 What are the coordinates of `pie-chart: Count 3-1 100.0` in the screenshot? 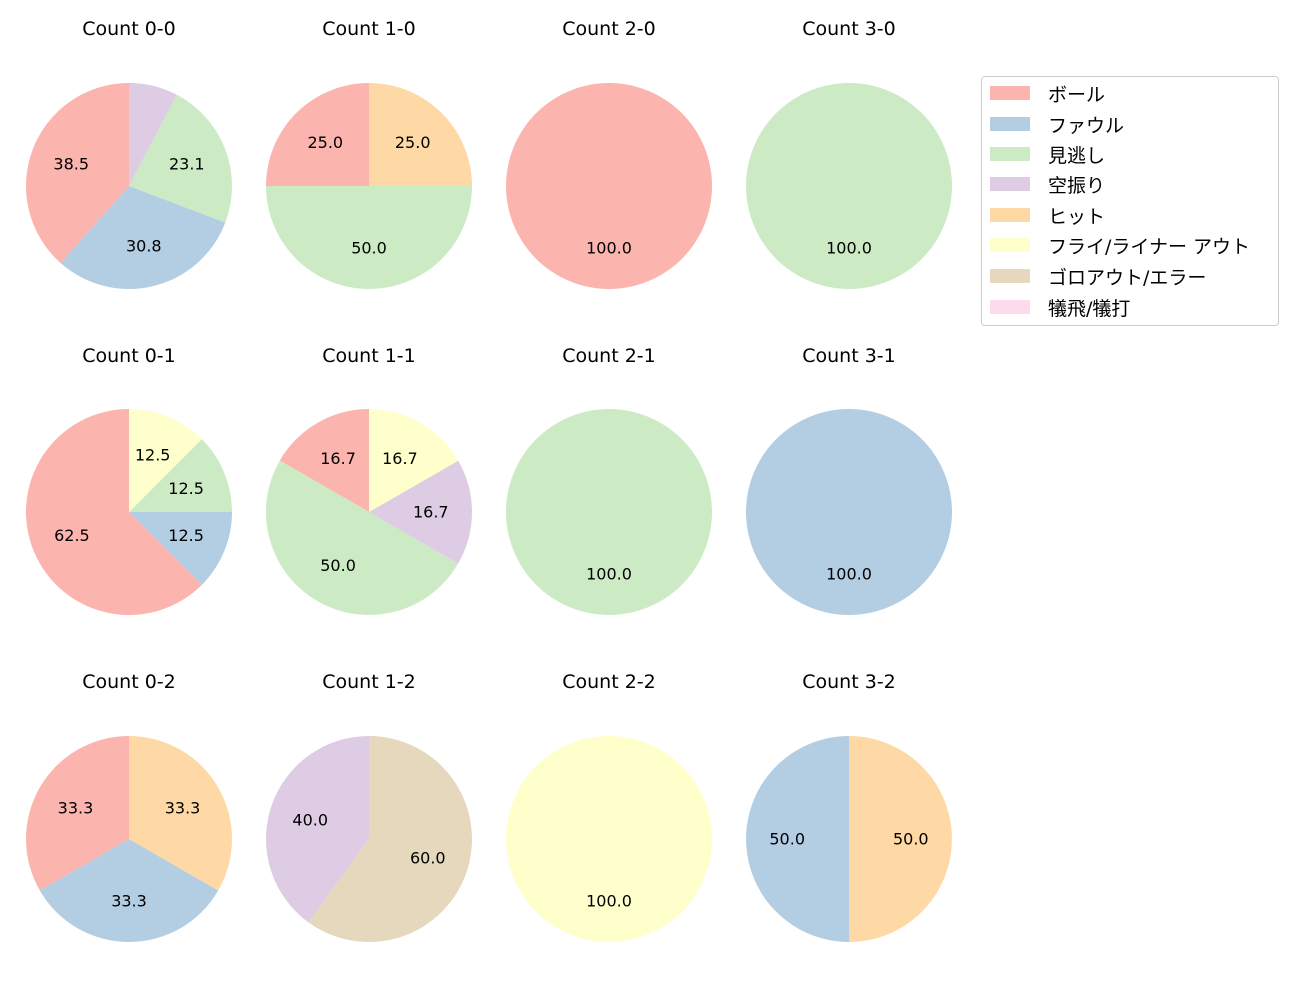 It's located at (849, 480).